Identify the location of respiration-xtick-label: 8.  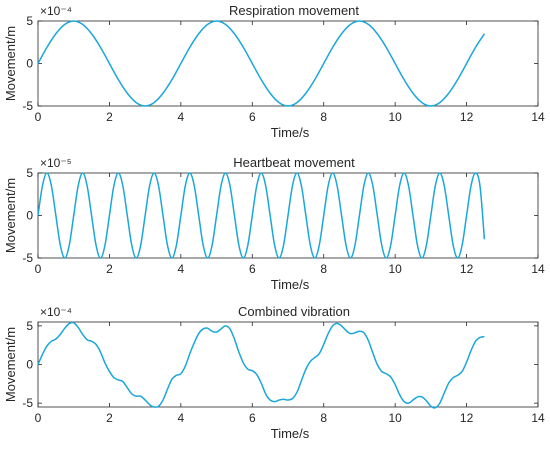
(323, 117).